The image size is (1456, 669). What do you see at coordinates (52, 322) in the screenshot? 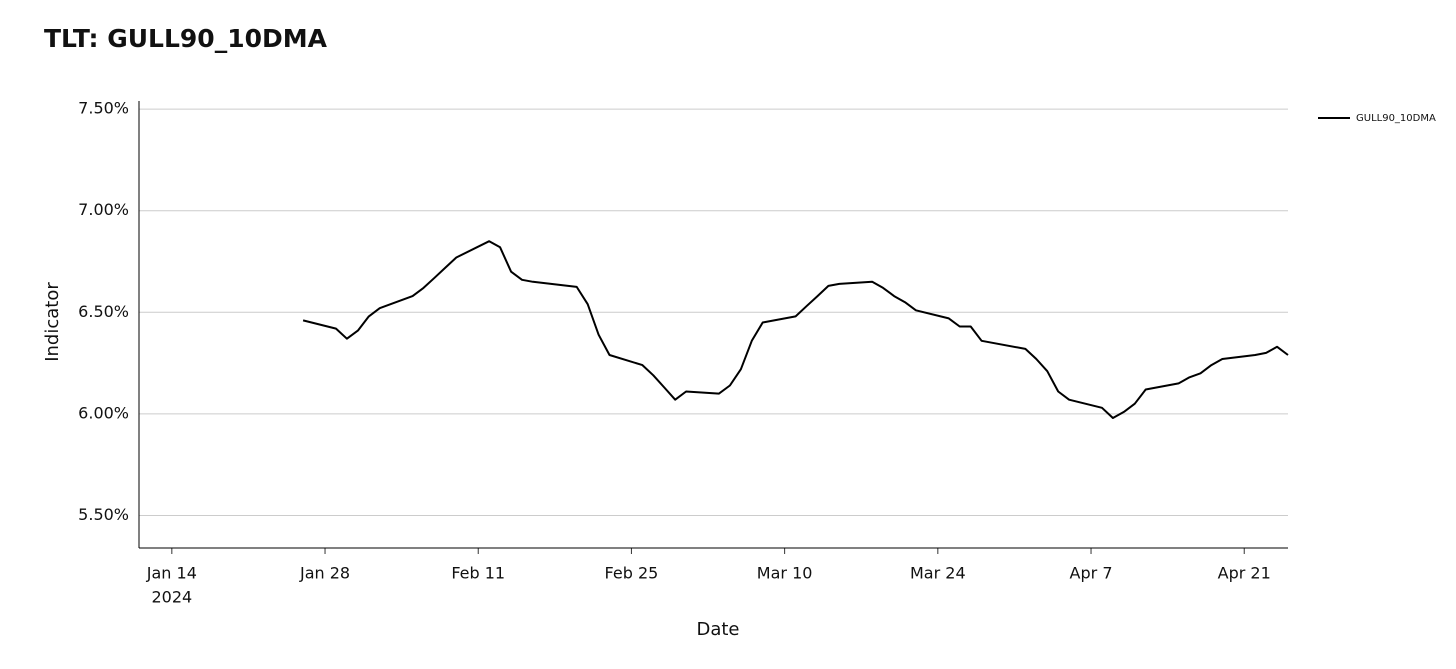
I see `y-axis-label: Indicator` at bounding box center [52, 322].